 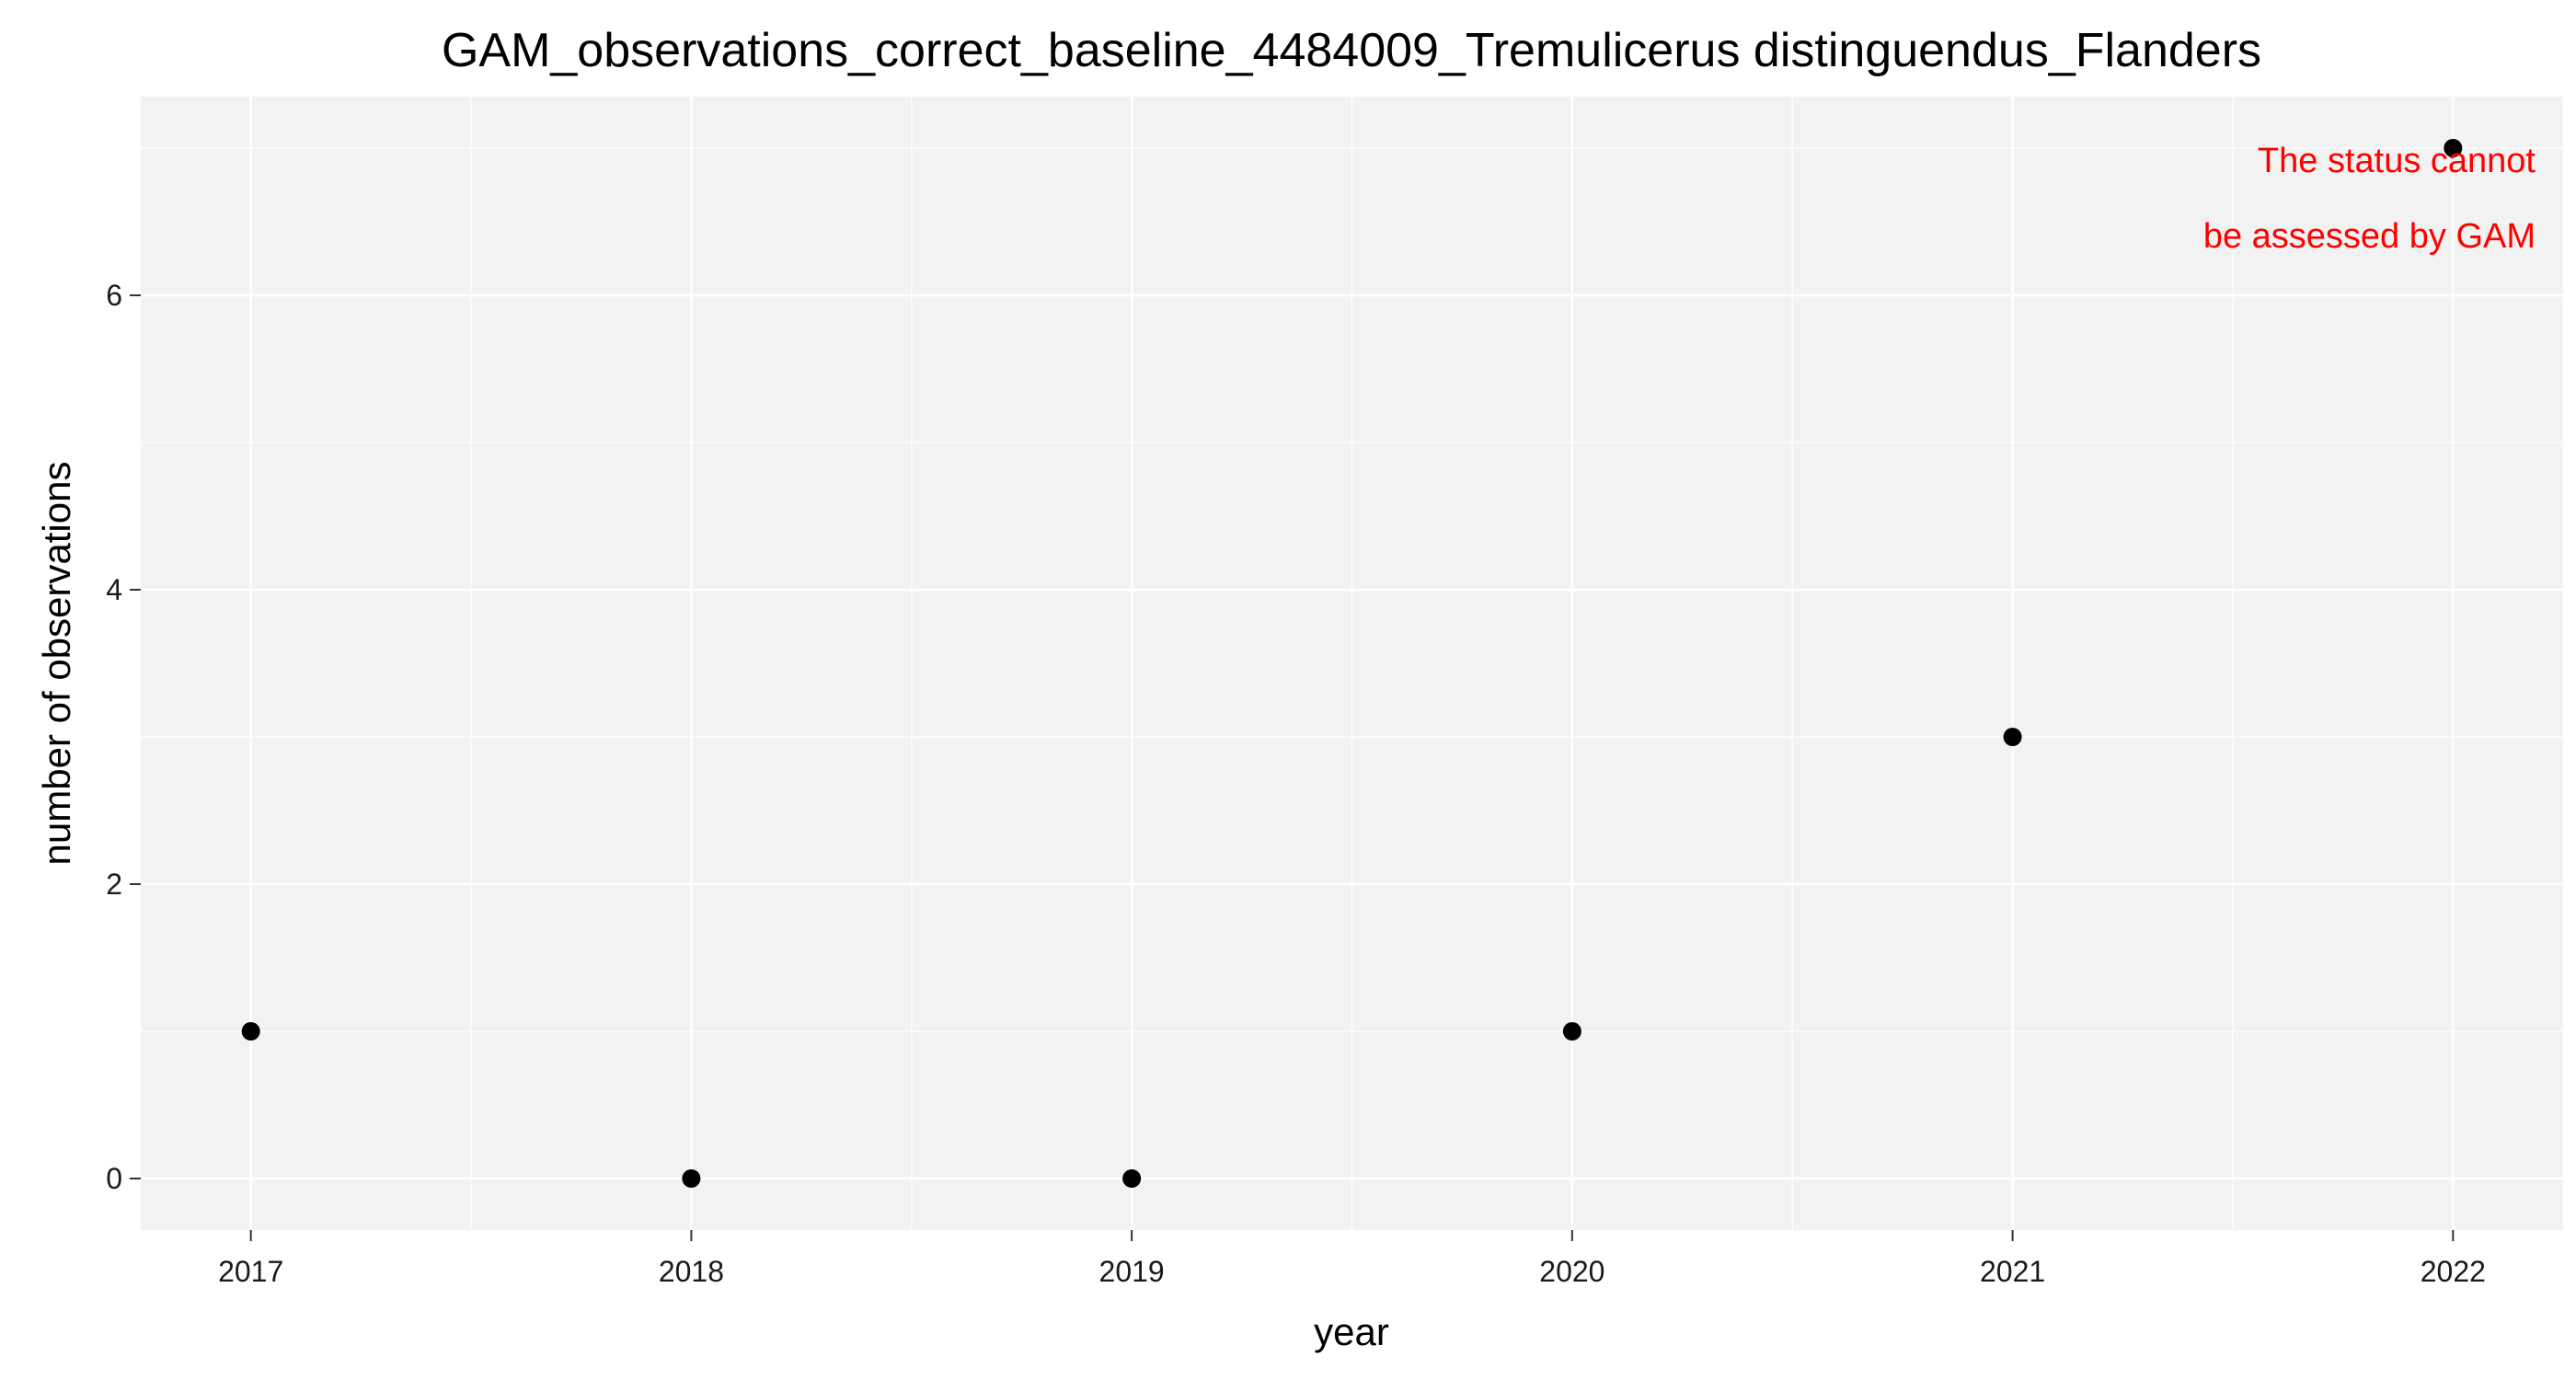 What do you see at coordinates (251, 1271) in the screenshot?
I see `x-tick-label: 2017` at bounding box center [251, 1271].